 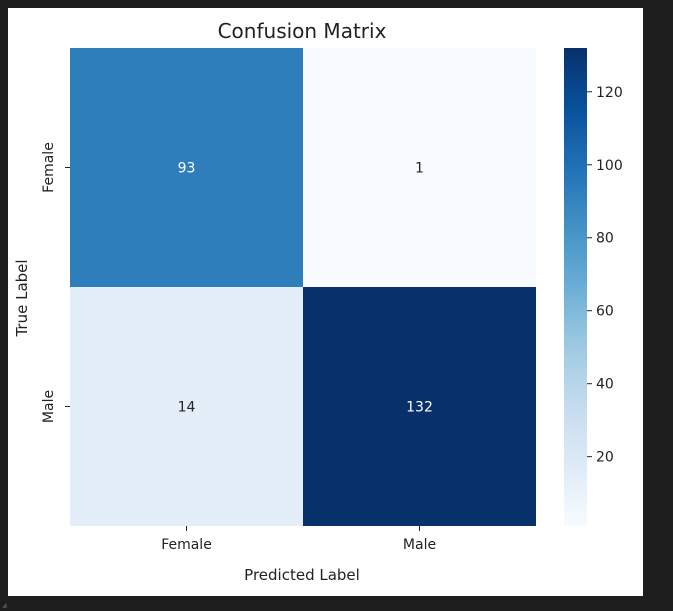 I want to click on resize-handle-icon: ◢, so click(x=4, y=605).